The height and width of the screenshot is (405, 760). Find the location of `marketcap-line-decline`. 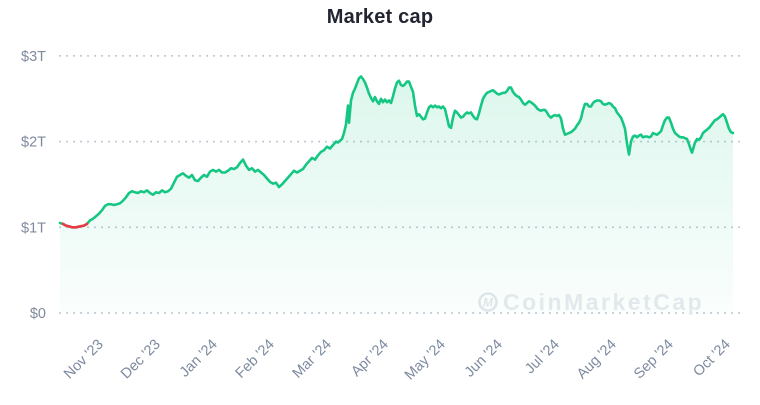

marketcap-line-decline is located at coordinates (75, 225).